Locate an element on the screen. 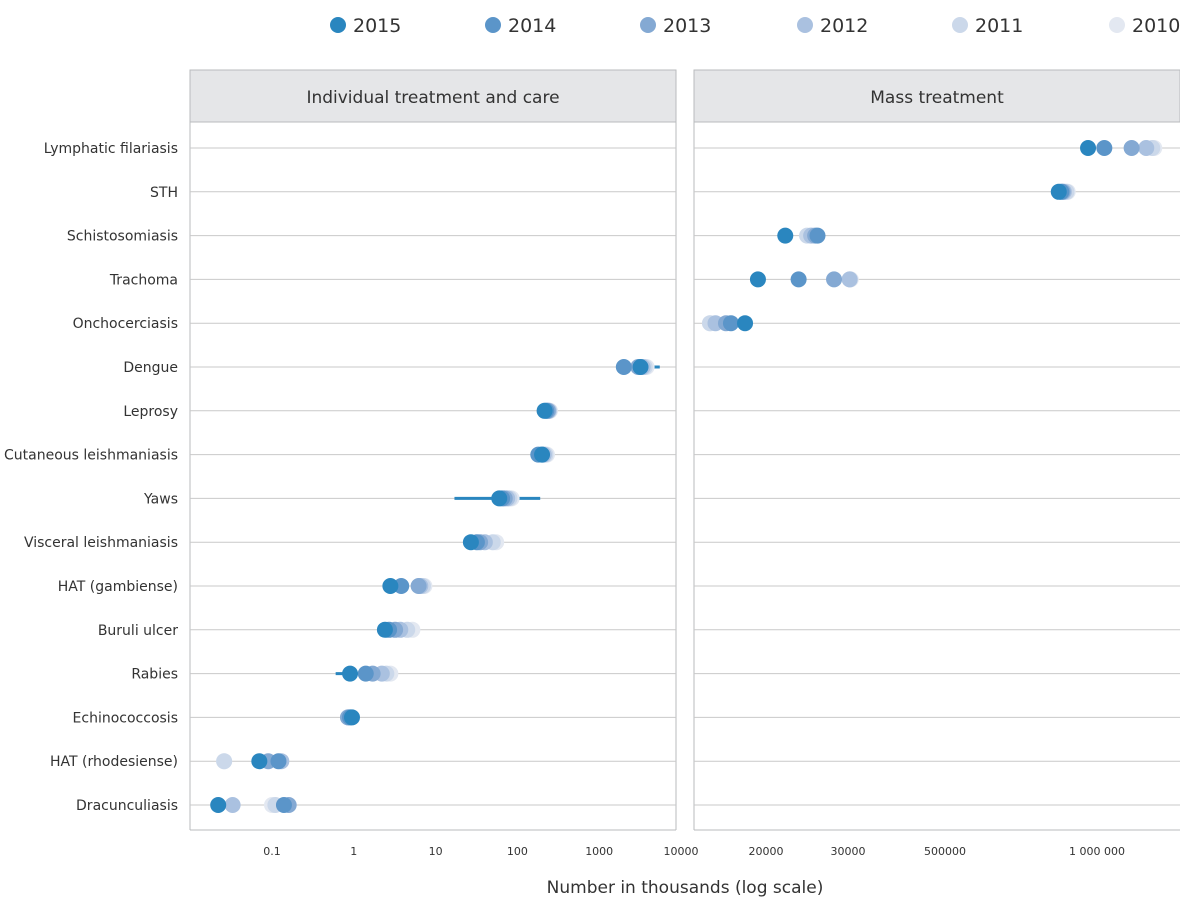 Image resolution: width=1180 pixels, height=901 pixels. legend-item-2013: 2013 is located at coordinates (675, 26).